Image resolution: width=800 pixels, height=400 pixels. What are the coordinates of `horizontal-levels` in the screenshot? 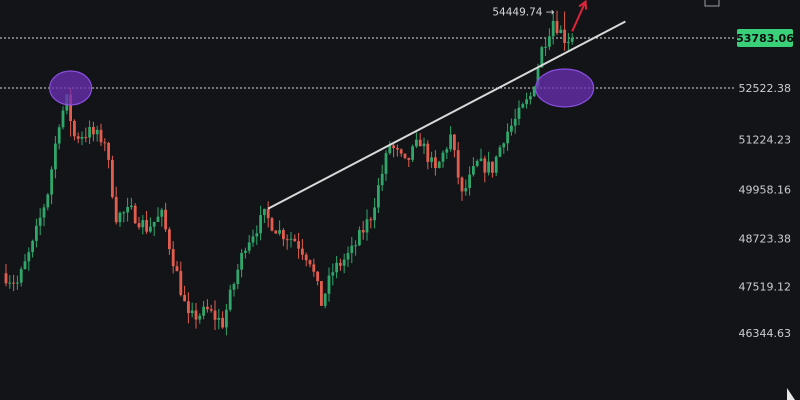 It's located at (367, 63).